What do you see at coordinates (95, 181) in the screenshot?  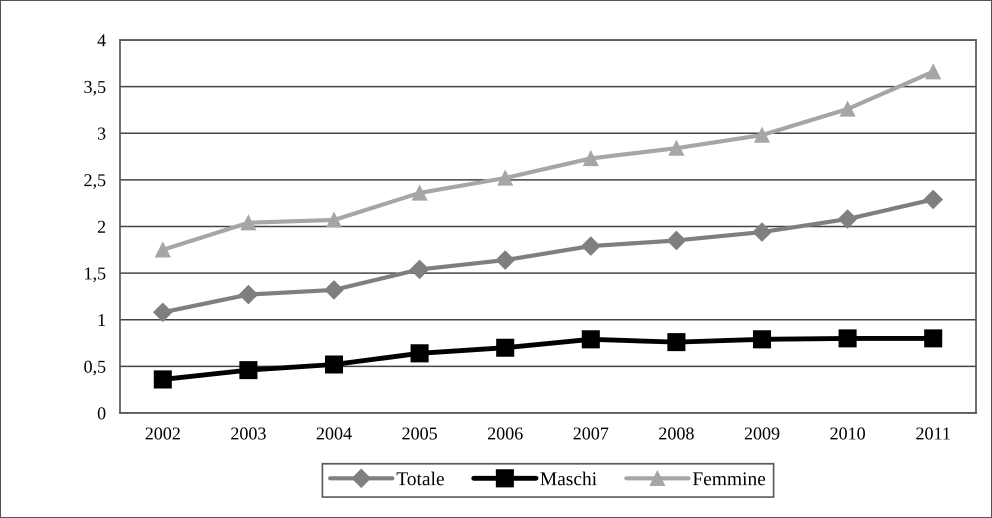 I see `y-tick-label: 2,5` at bounding box center [95, 181].